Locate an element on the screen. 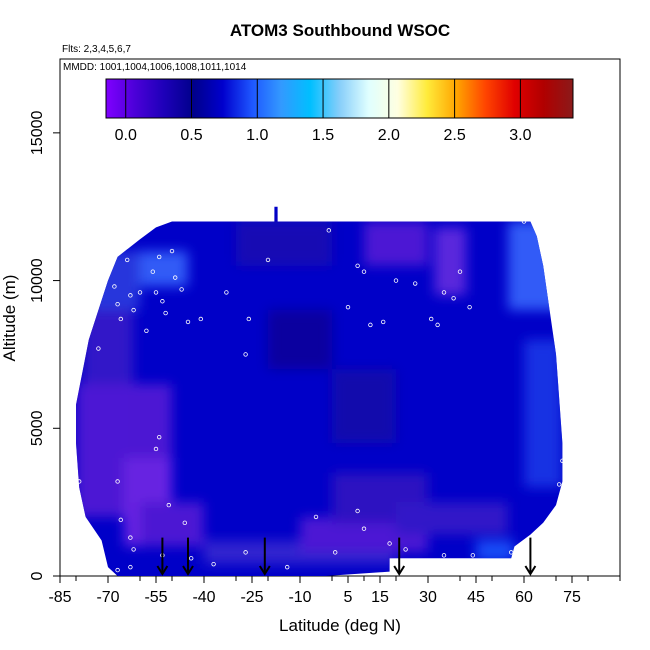 The image size is (650, 650). chart-title: ATOM3 Southbound WSOC is located at coordinates (340, 30).